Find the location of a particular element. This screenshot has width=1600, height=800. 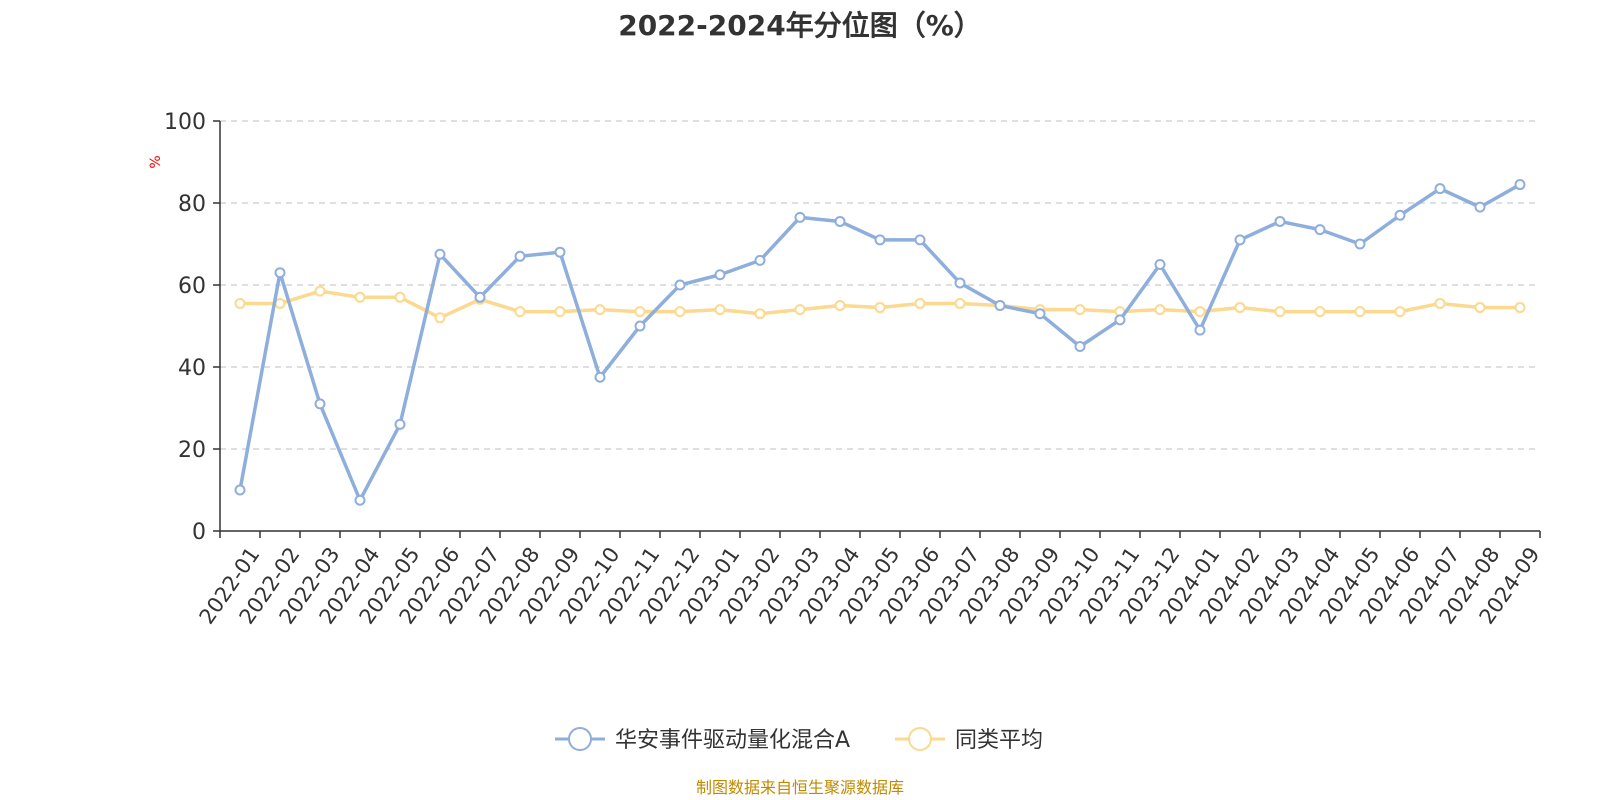

y-tick-label: 80 is located at coordinates (192, 204).